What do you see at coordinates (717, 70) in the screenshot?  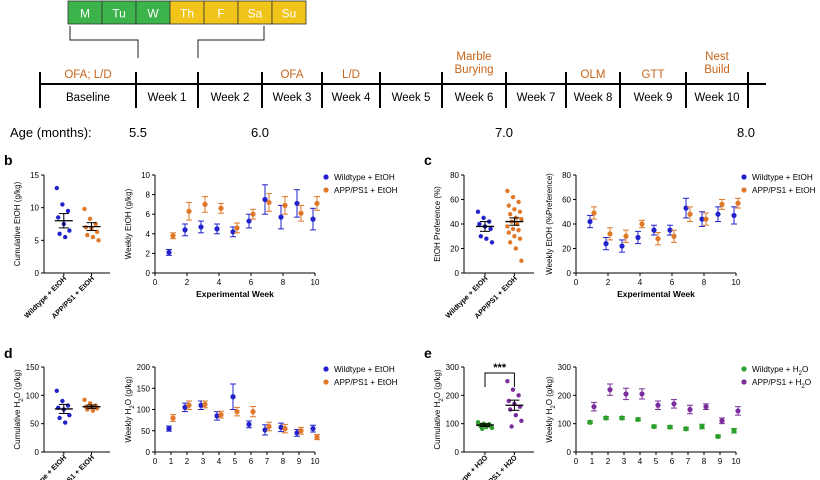 I see `test-label: Build` at bounding box center [717, 70].